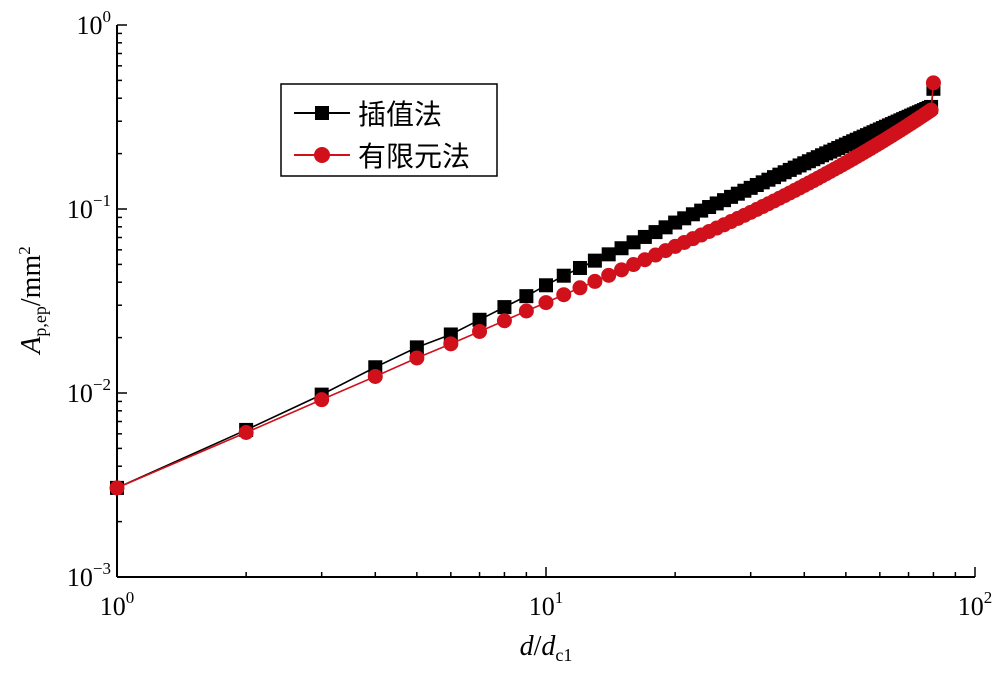  What do you see at coordinates (32, 300) in the screenshot?
I see `y-axis-label: Ap,ep/mm2` at bounding box center [32, 300].